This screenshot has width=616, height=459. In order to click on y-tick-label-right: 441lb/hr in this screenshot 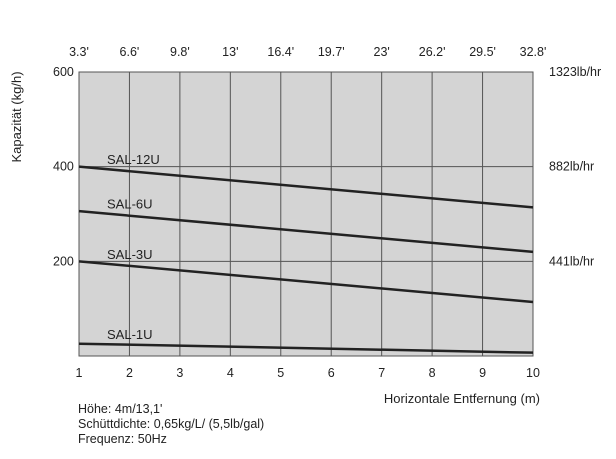, I will do `click(571, 261)`.